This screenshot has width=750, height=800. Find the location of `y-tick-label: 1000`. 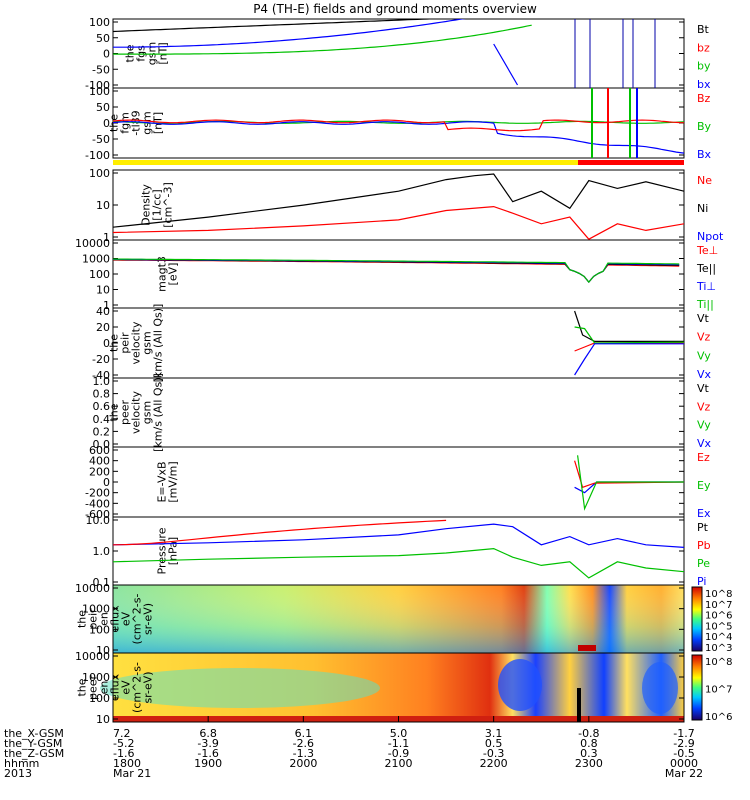

y-tick-label: 1000 is located at coordinates (96, 259).